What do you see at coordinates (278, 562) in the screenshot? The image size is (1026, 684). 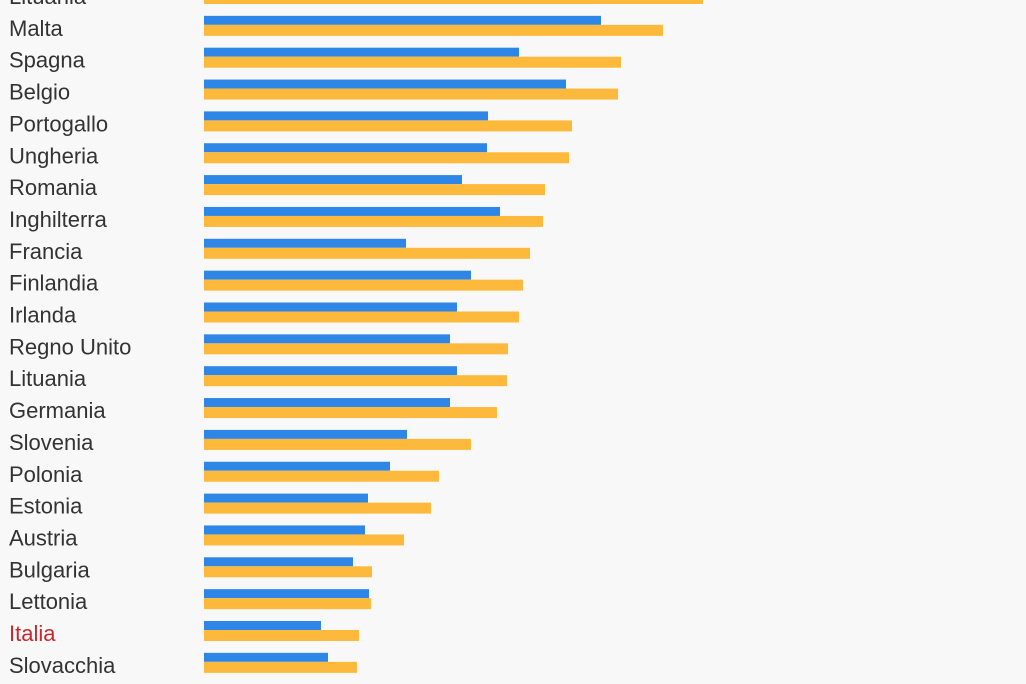 I see `bar-series-1-bulgaria` at bounding box center [278, 562].